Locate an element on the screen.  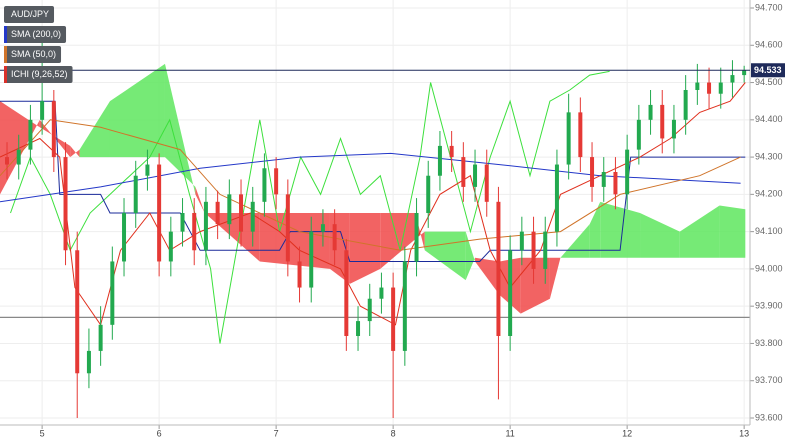
x-tick-label: 12 is located at coordinates (627, 433).